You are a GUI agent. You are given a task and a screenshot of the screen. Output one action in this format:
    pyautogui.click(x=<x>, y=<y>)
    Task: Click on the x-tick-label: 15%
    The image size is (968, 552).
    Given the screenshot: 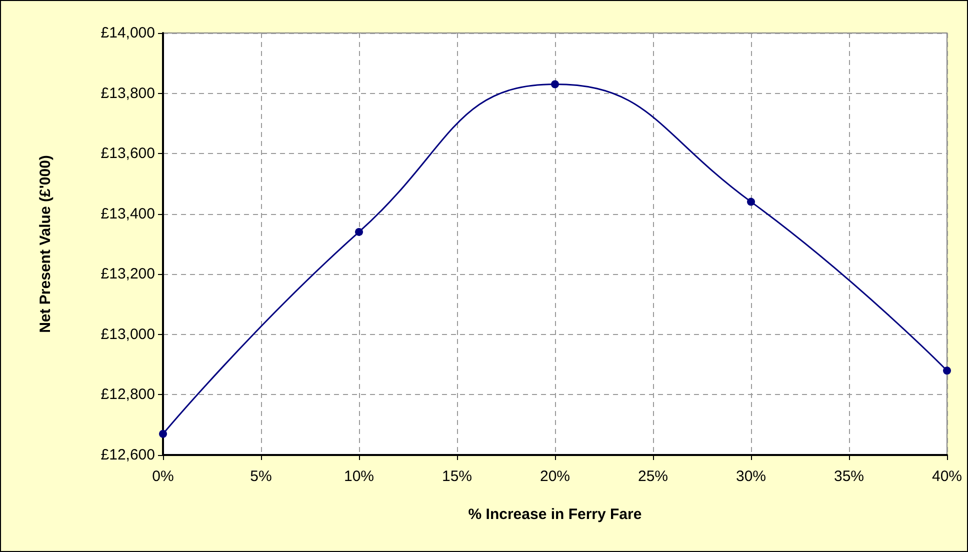 What is the action you would take?
    pyautogui.click(x=457, y=476)
    